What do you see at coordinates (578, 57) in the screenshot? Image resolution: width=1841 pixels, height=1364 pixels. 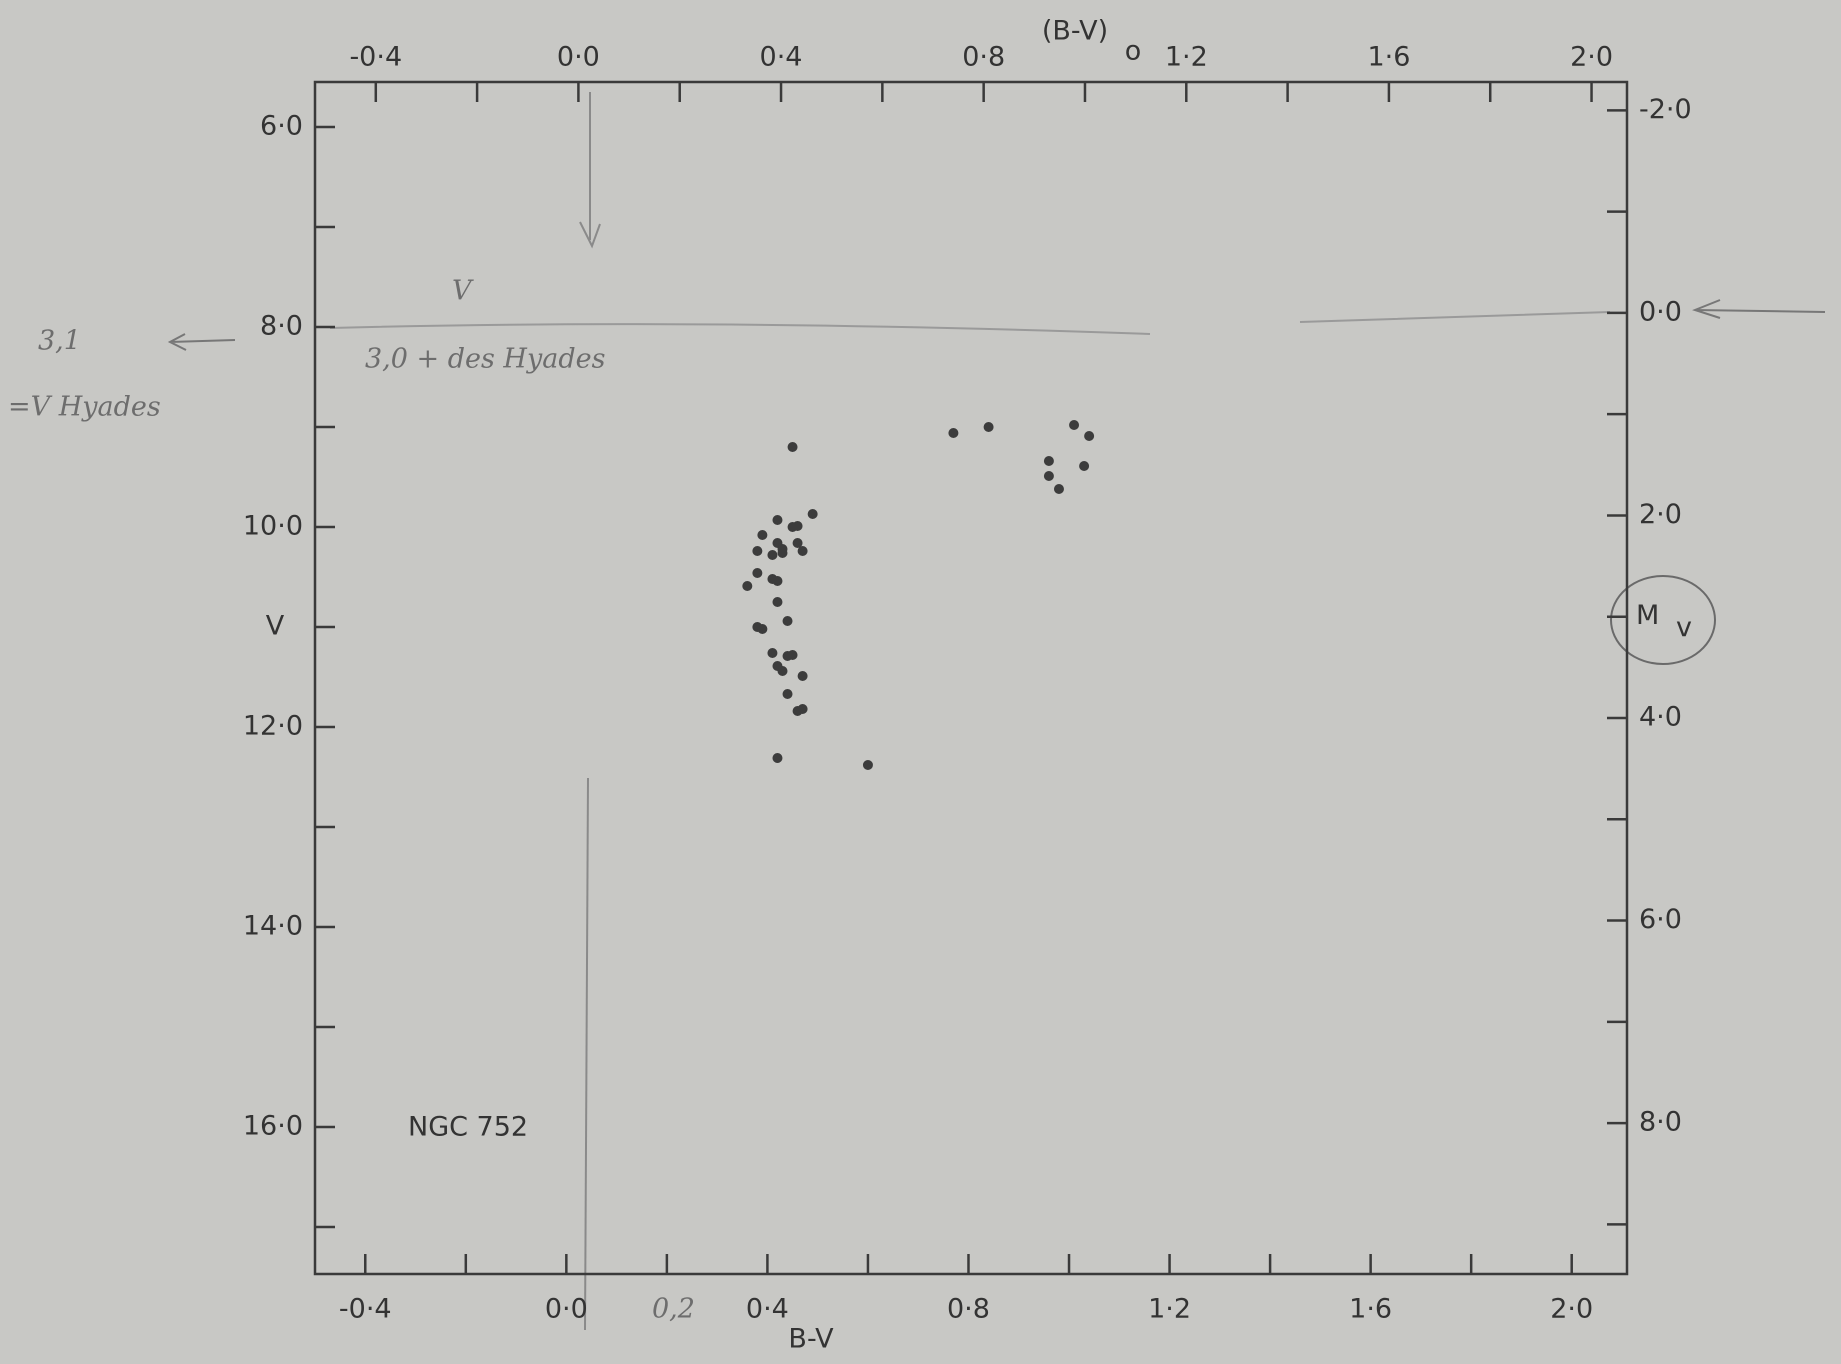 I see `x2-tick-label: 0·0` at bounding box center [578, 57].